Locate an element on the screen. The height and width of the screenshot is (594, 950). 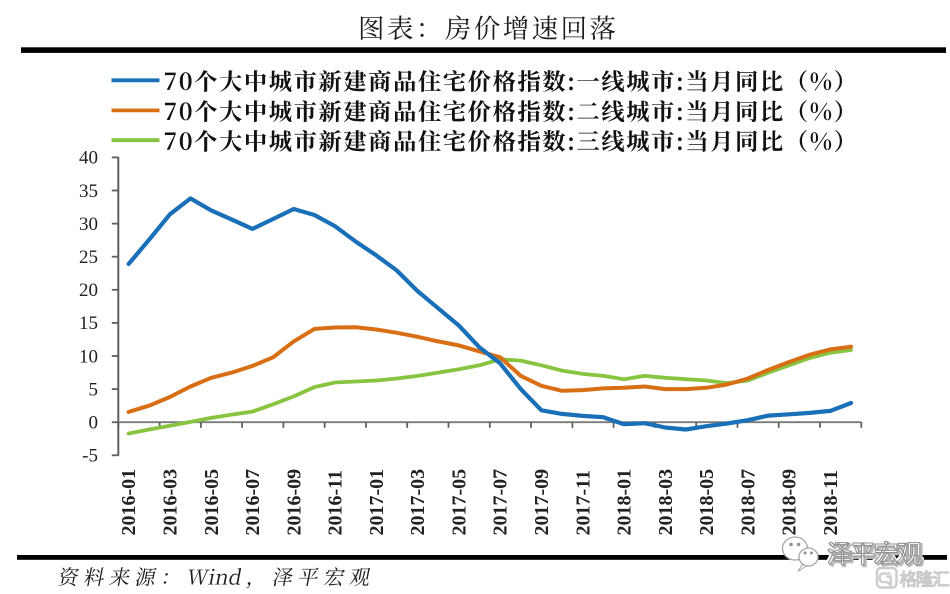
svg-text: 2018-03 is located at coordinates (666, 502).